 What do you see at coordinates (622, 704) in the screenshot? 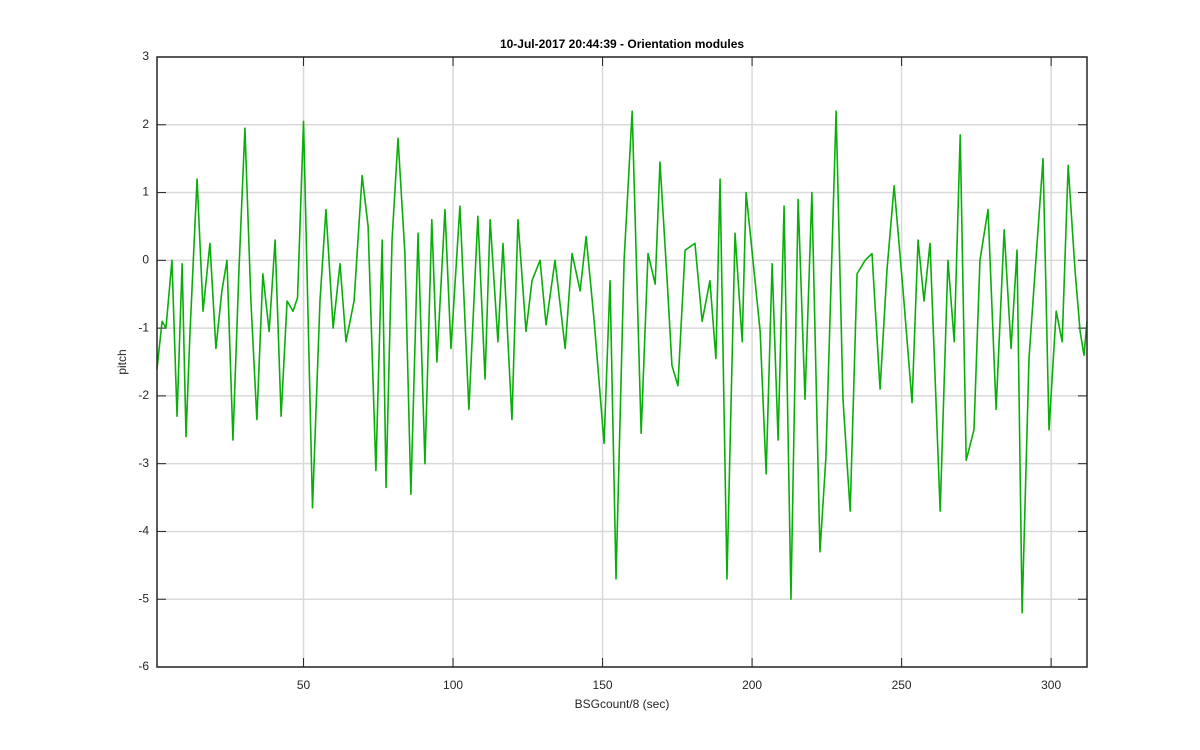
I see `x-axis-label: BSGcount/8 (sec)` at bounding box center [622, 704].